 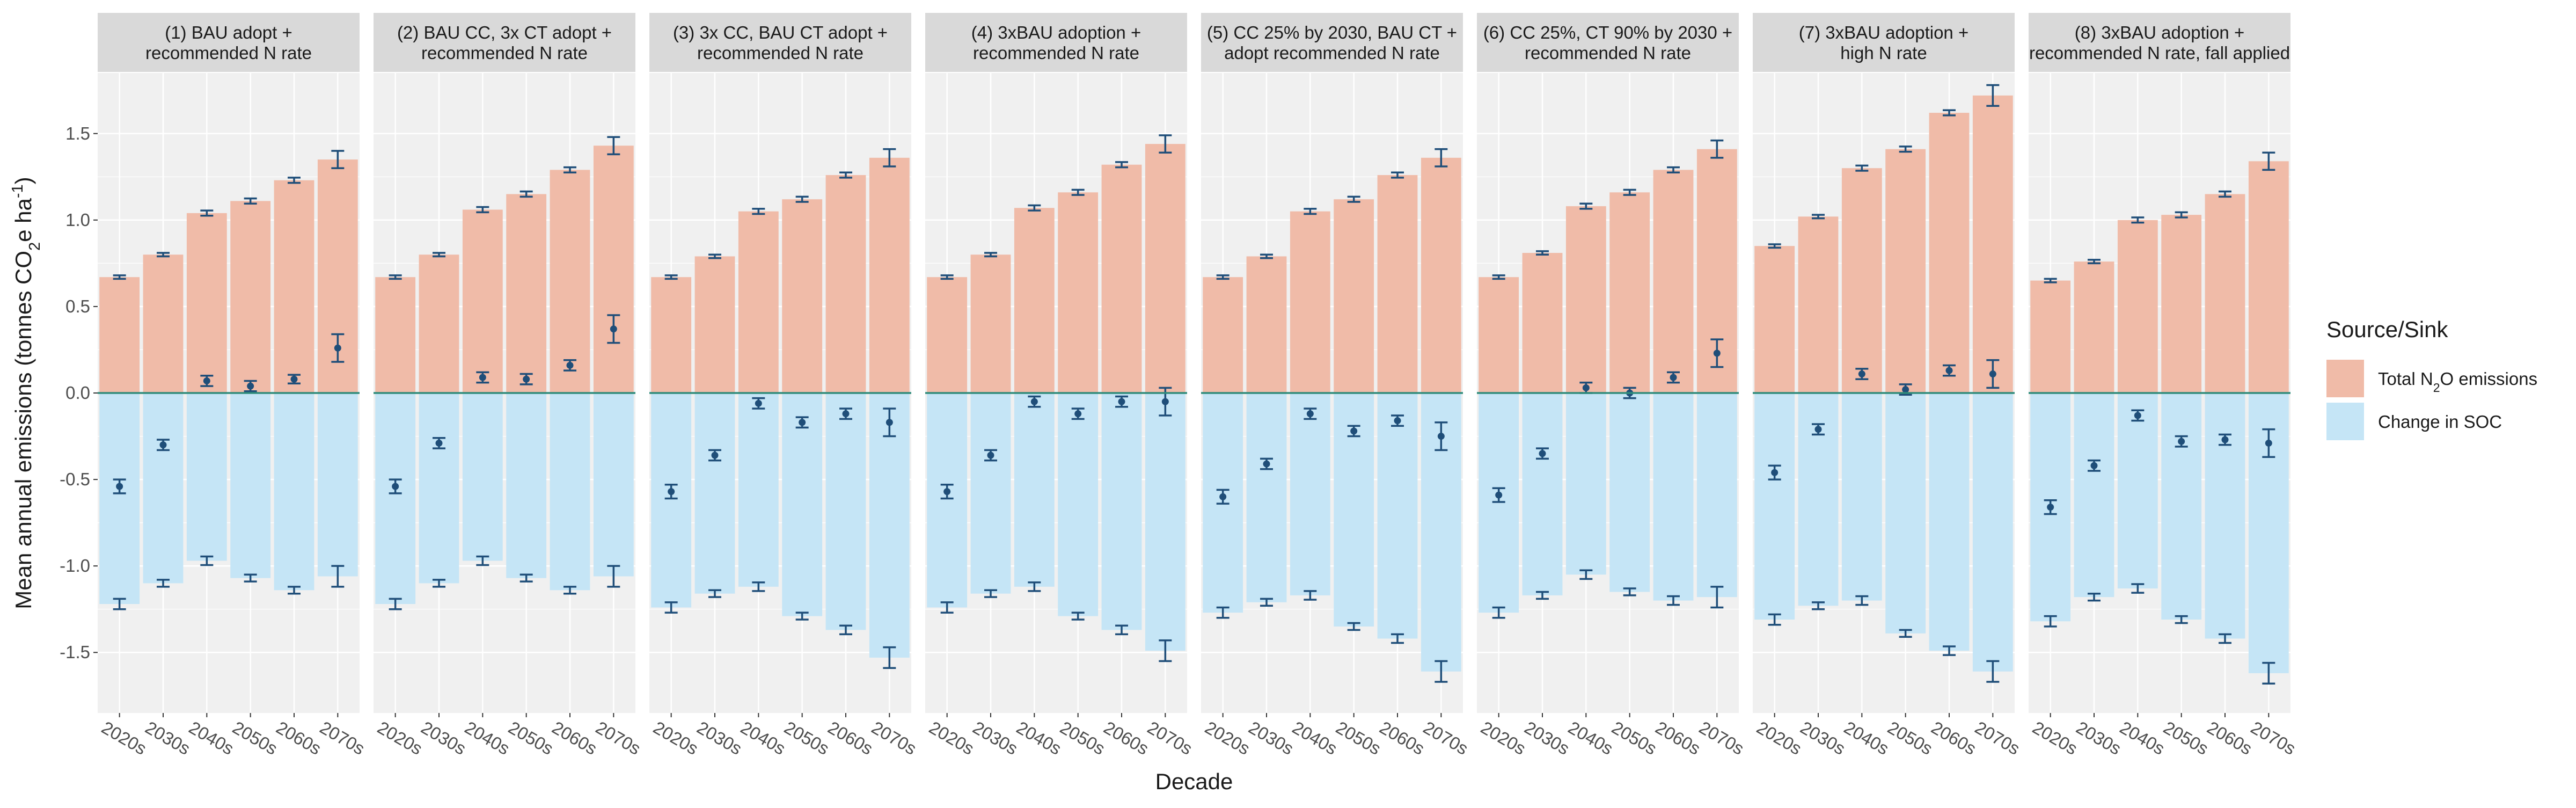 I want to click on facet-title-line: (7) 3xBAU adoption +, so click(x=1883, y=32).